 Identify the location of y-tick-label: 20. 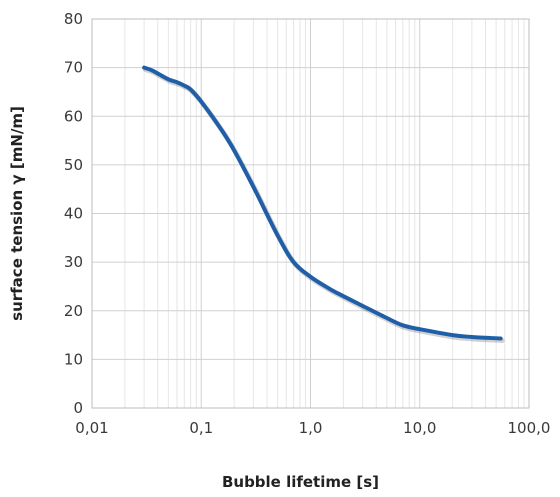
(73, 311).